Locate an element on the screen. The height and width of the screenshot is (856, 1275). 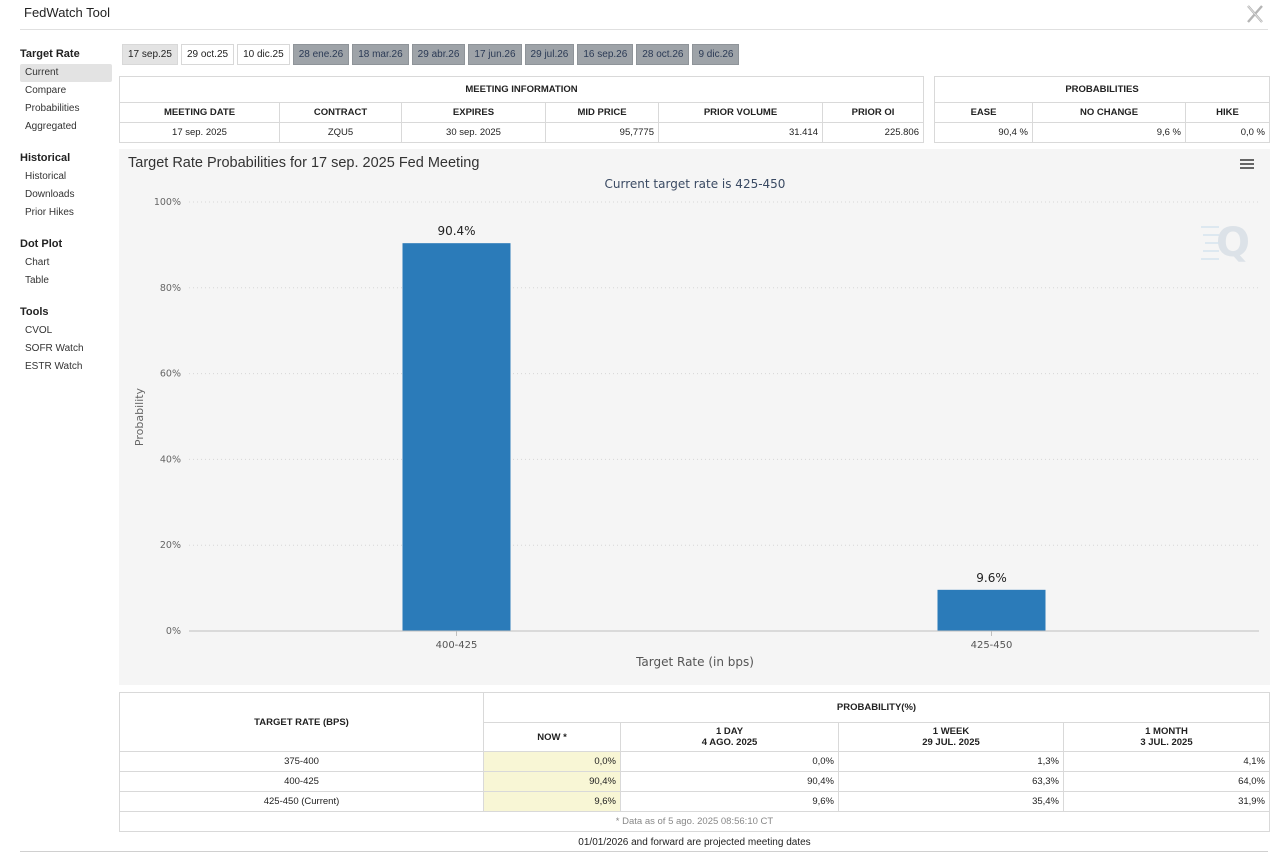
column-header: EXPIRES is located at coordinates (473, 112).